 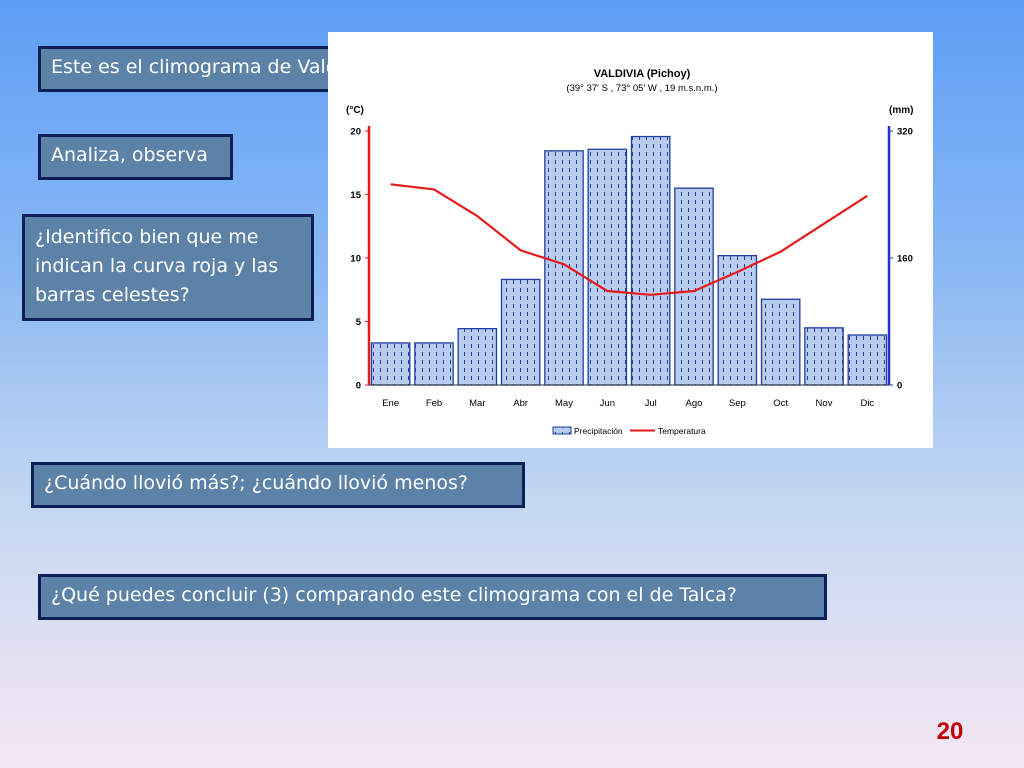 I want to click on legend-temperature-label: Temperatura, so click(x=682, y=431).